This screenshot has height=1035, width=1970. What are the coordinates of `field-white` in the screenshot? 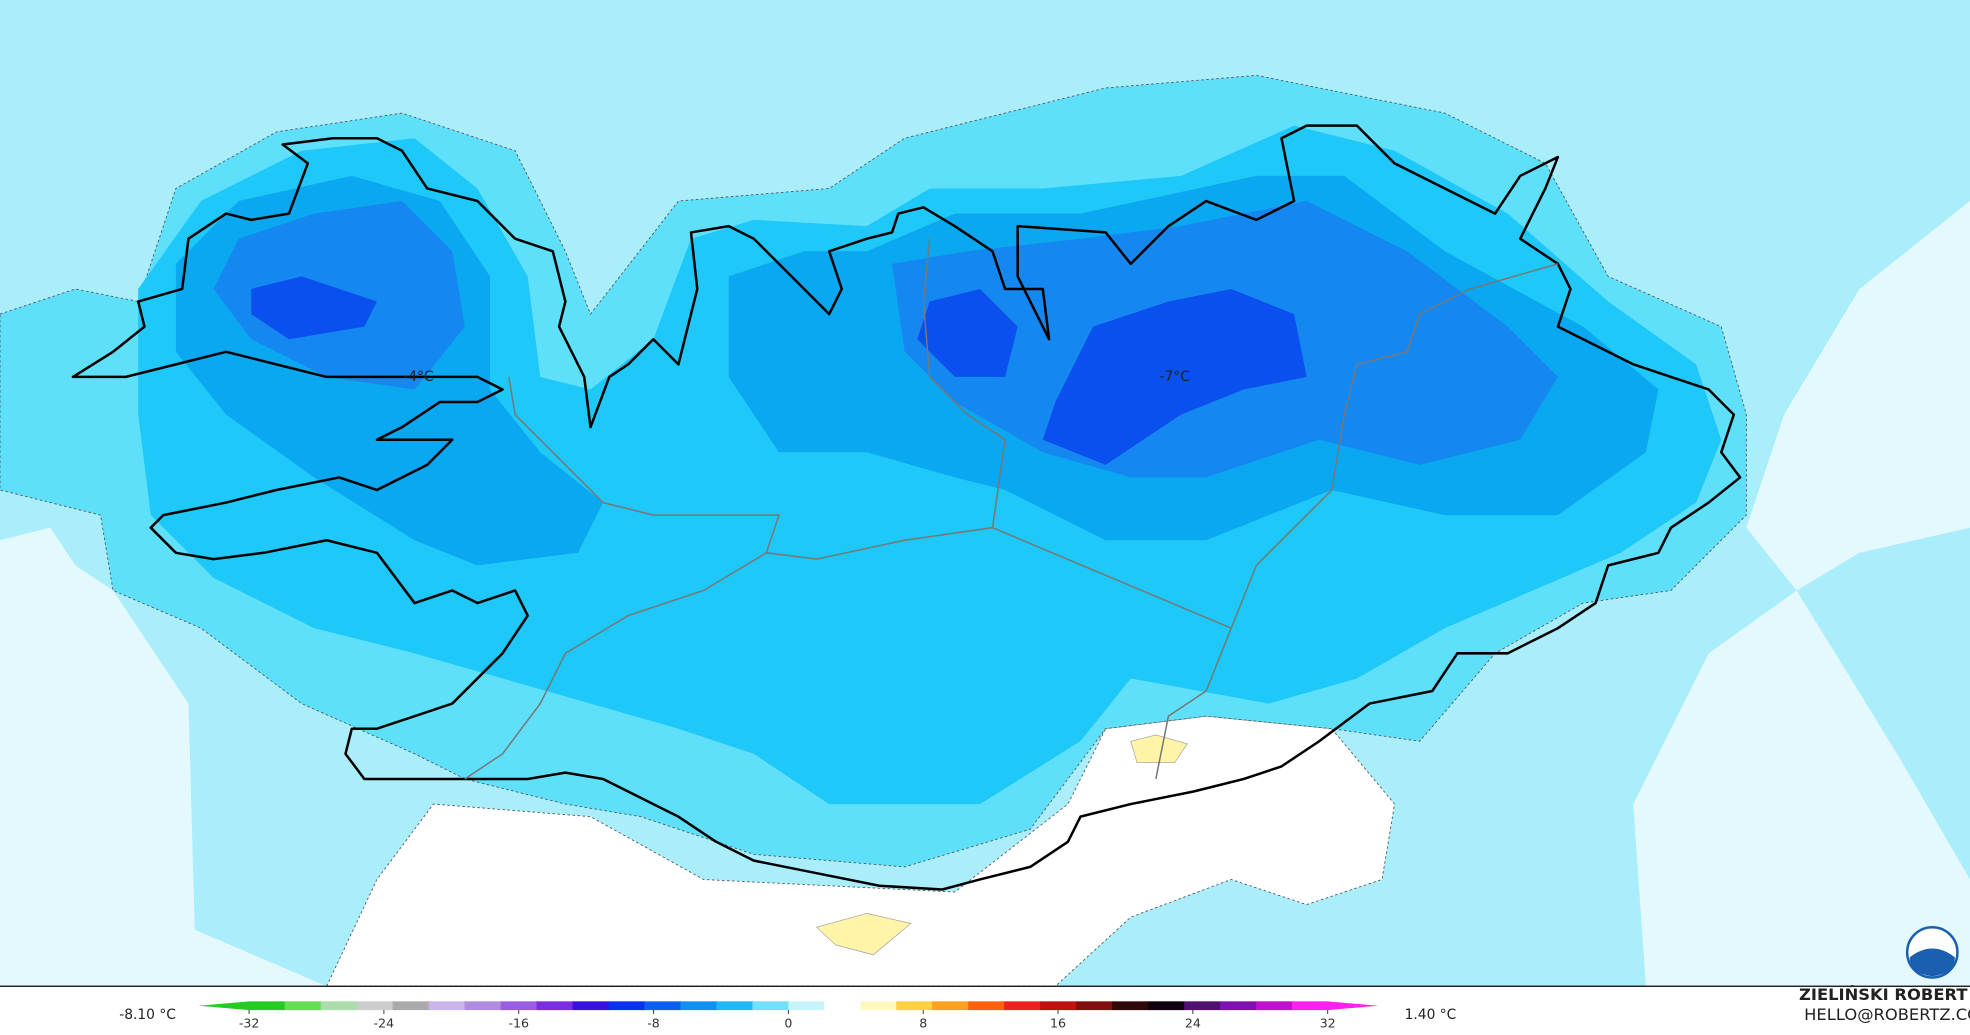 It's located at (860, 851).